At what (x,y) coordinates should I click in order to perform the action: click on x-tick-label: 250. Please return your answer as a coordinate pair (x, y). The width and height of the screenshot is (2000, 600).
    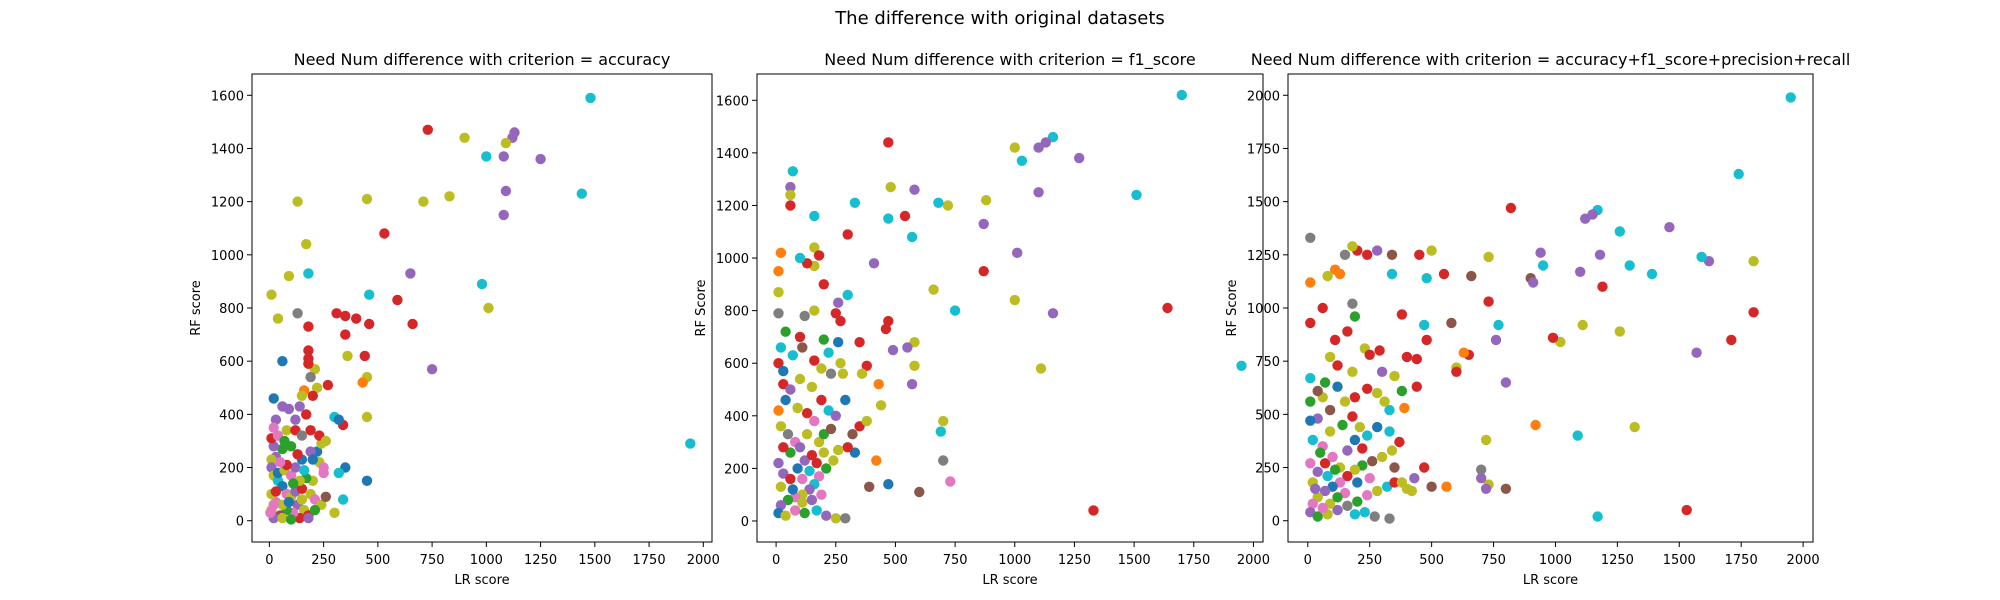
    Looking at the image, I should click on (323, 560).